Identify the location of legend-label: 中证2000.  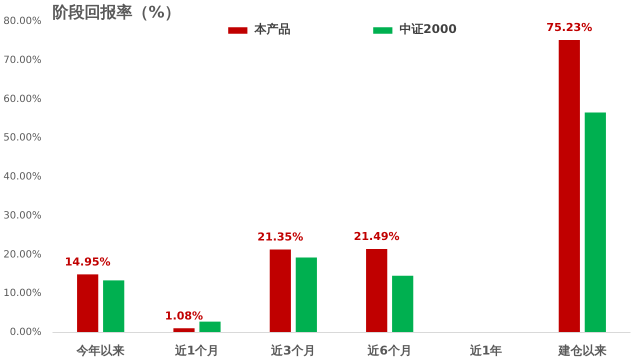
(428, 29).